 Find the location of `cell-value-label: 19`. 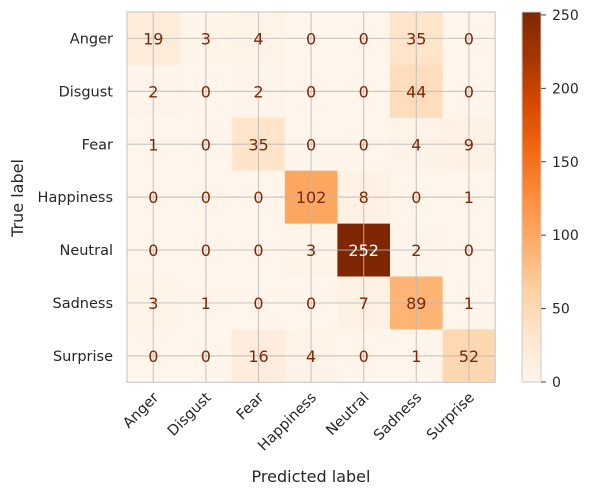

cell-value-label: 19 is located at coordinates (153, 38).